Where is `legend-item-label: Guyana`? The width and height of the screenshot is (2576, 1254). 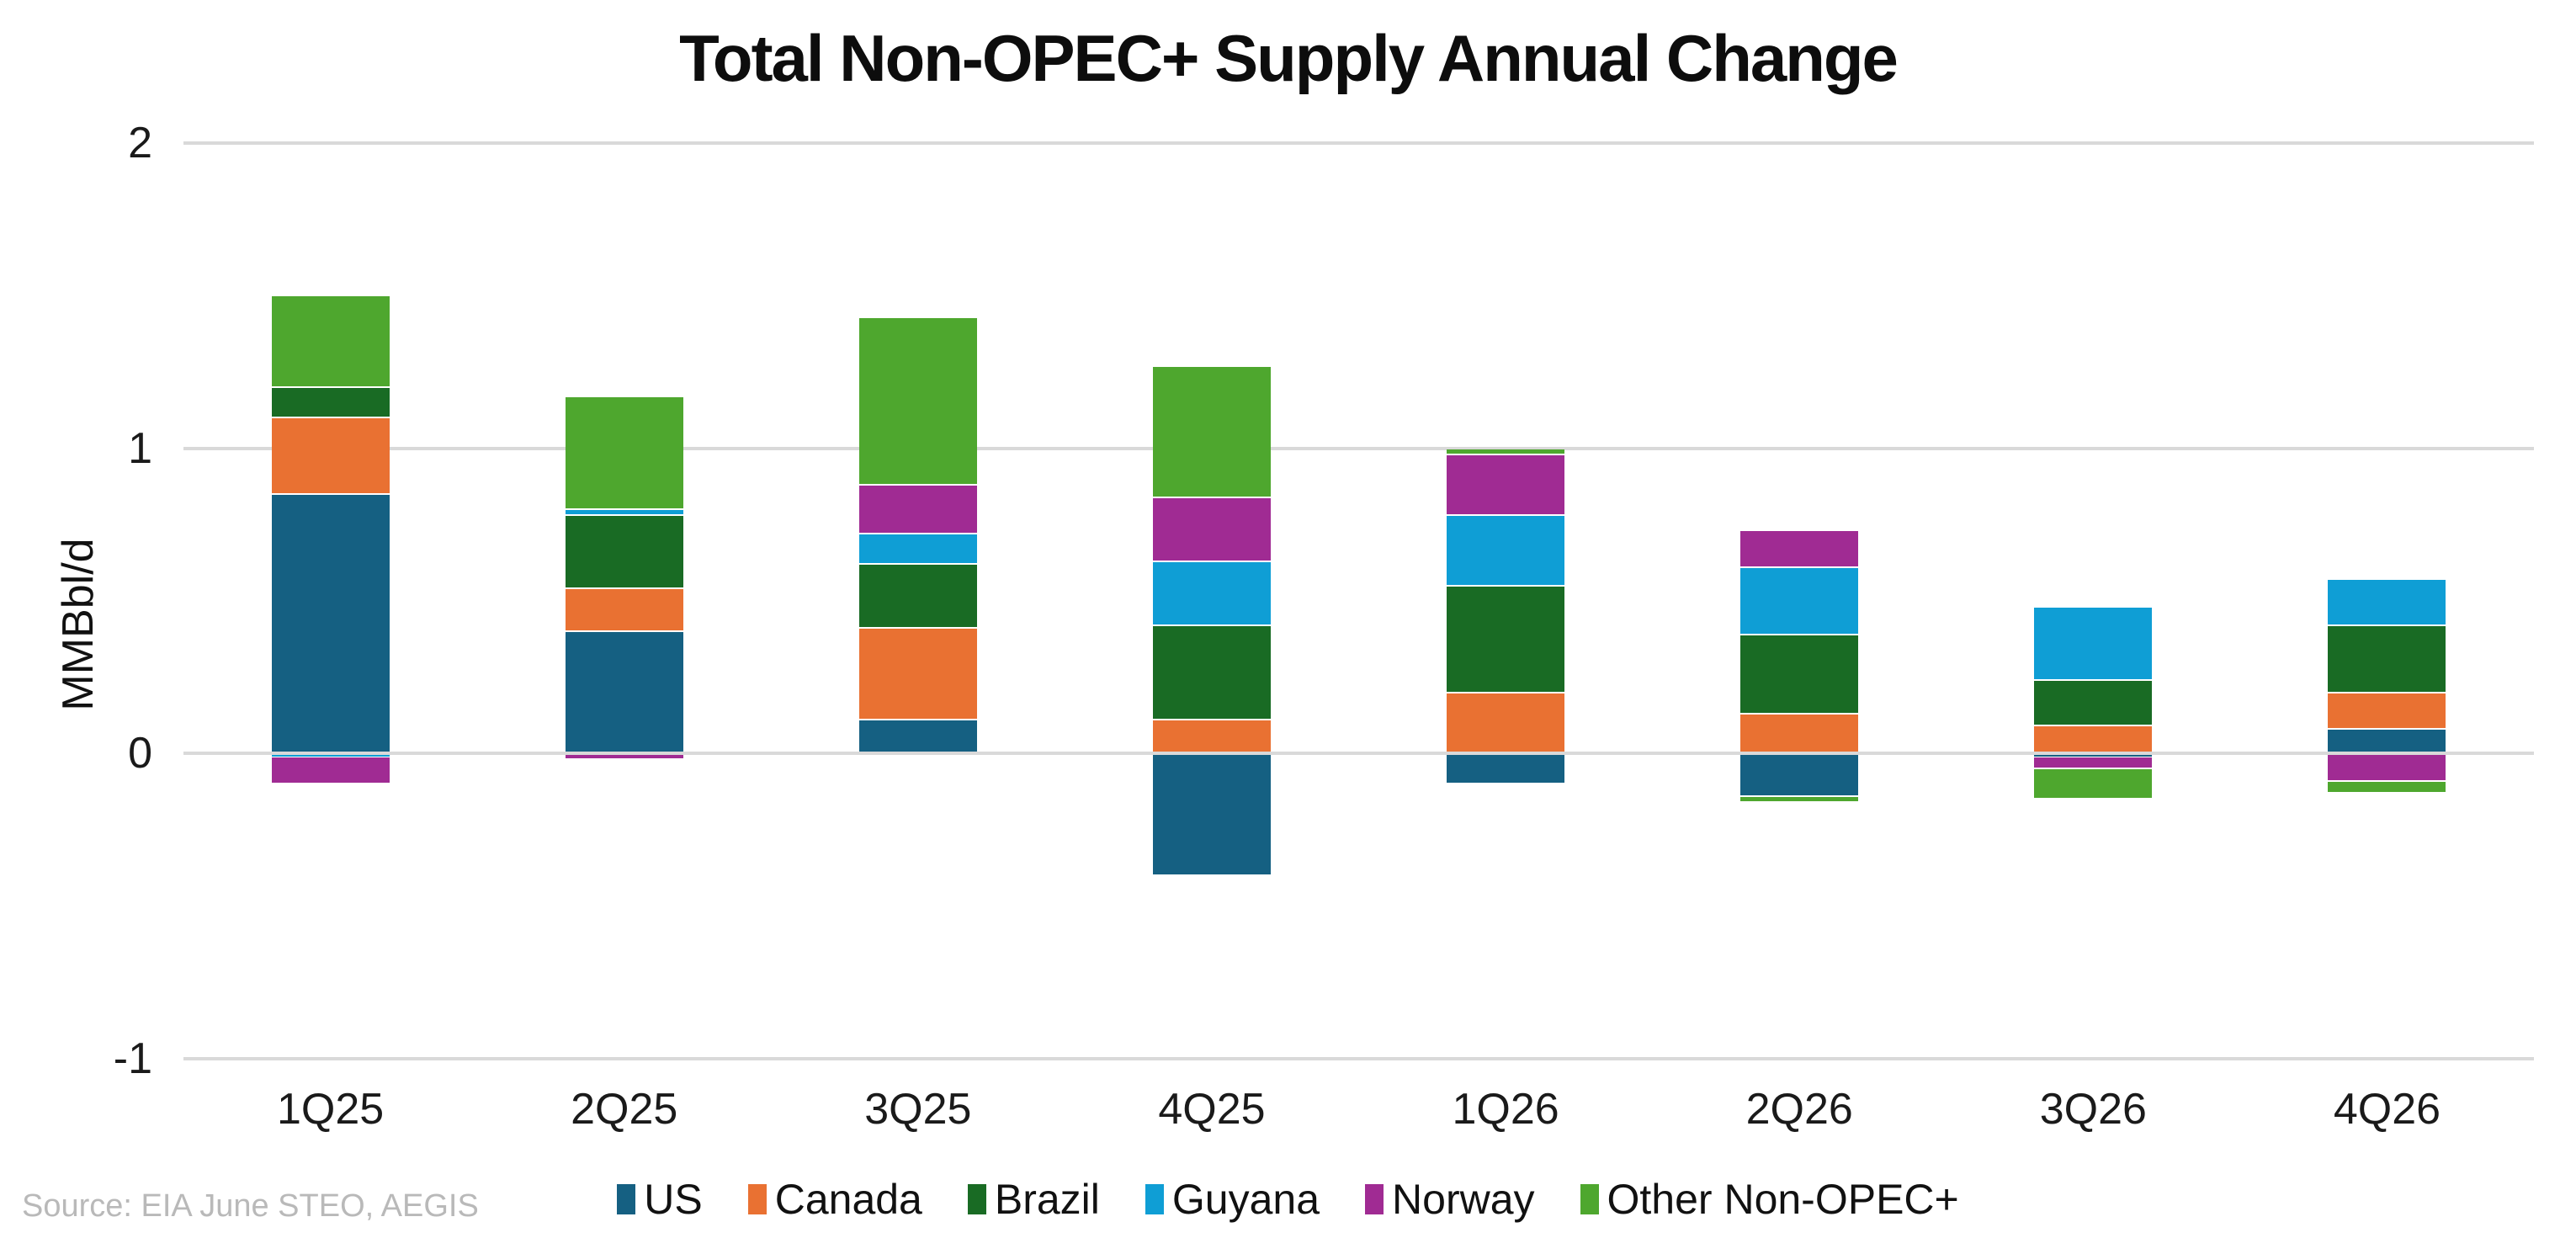
legend-item-label: Guyana is located at coordinates (1245, 1199).